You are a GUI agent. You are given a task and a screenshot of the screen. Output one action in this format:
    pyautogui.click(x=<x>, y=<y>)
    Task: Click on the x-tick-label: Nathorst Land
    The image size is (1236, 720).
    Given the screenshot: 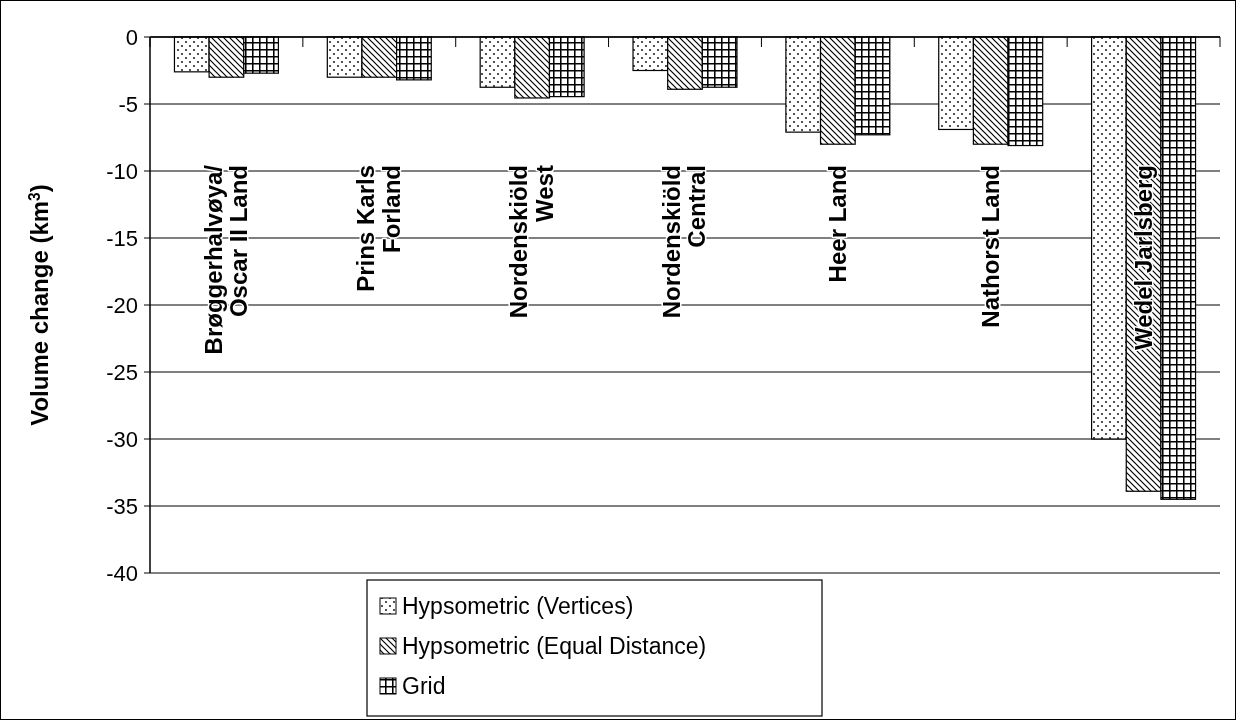 What is the action you would take?
    pyautogui.click(x=991, y=246)
    